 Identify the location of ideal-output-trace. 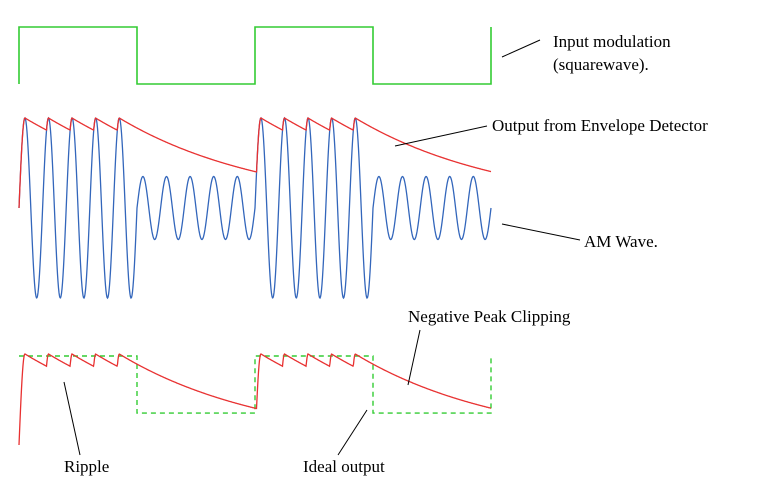
(255, 384).